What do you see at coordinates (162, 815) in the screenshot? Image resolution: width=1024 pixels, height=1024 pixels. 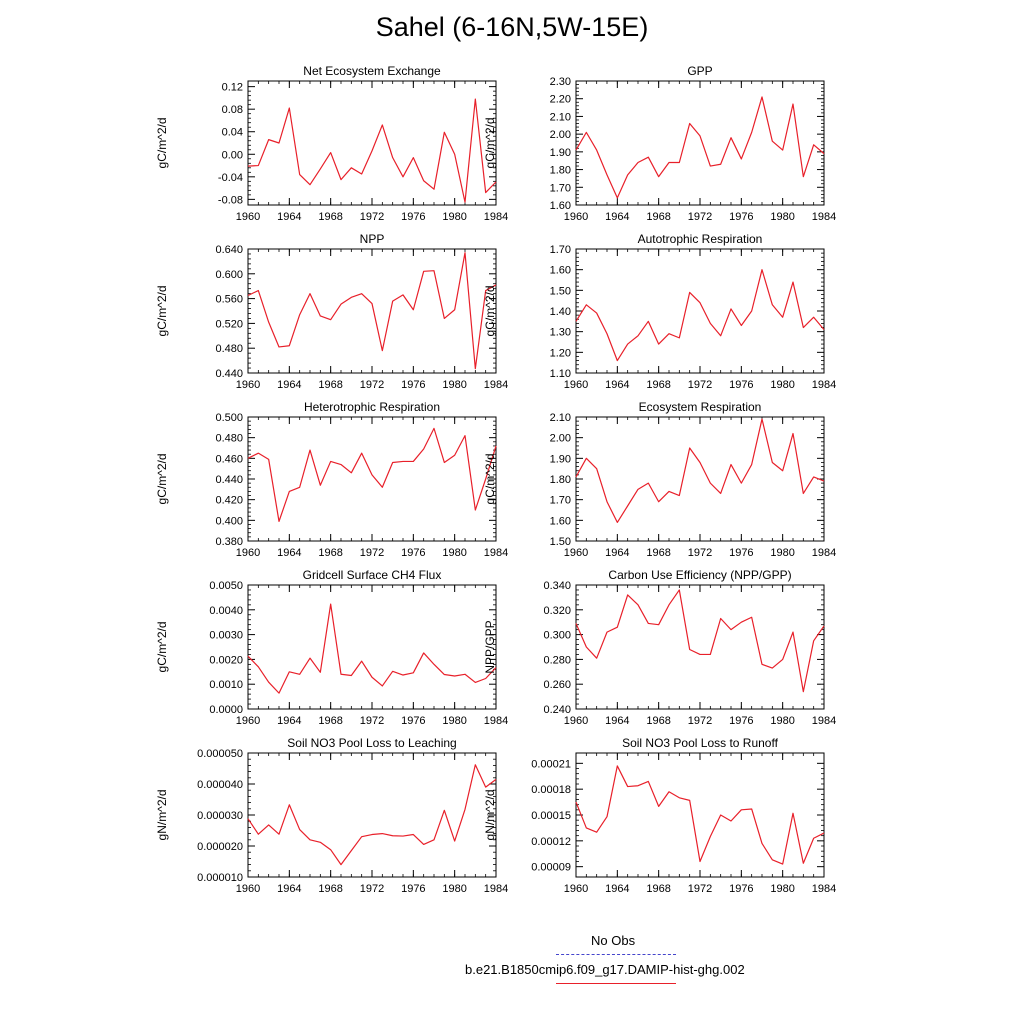 I see `y-axis-label: gN/m^2/d` at bounding box center [162, 815].